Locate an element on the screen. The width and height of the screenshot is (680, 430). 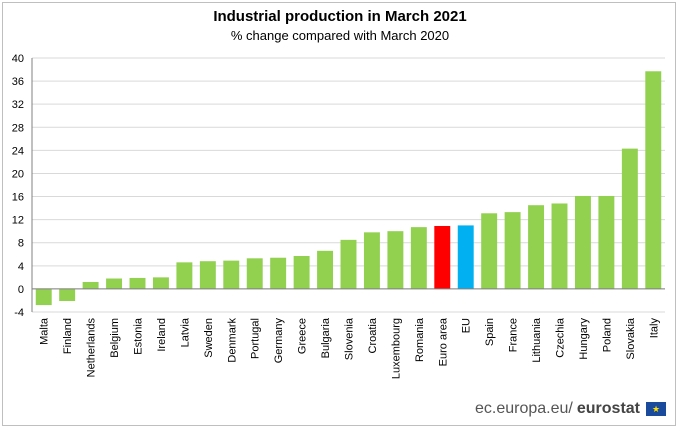
x-tick-label: Croatia is located at coordinates (373, 335).